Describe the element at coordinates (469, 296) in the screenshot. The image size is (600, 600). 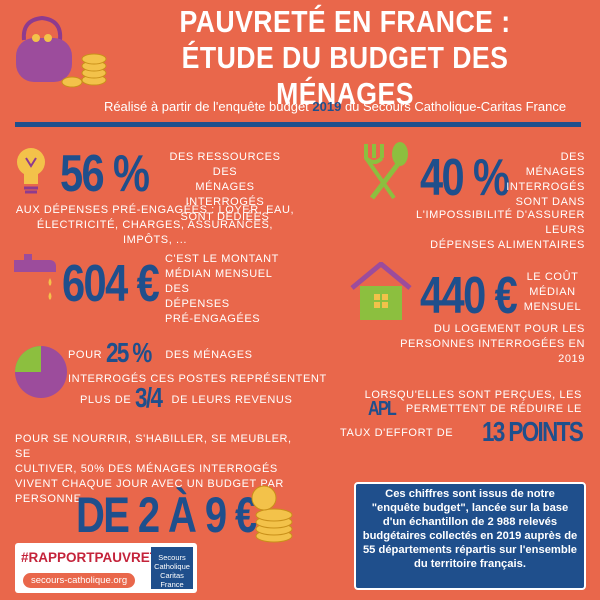
I see `stat-figure: 440 €` at that location.